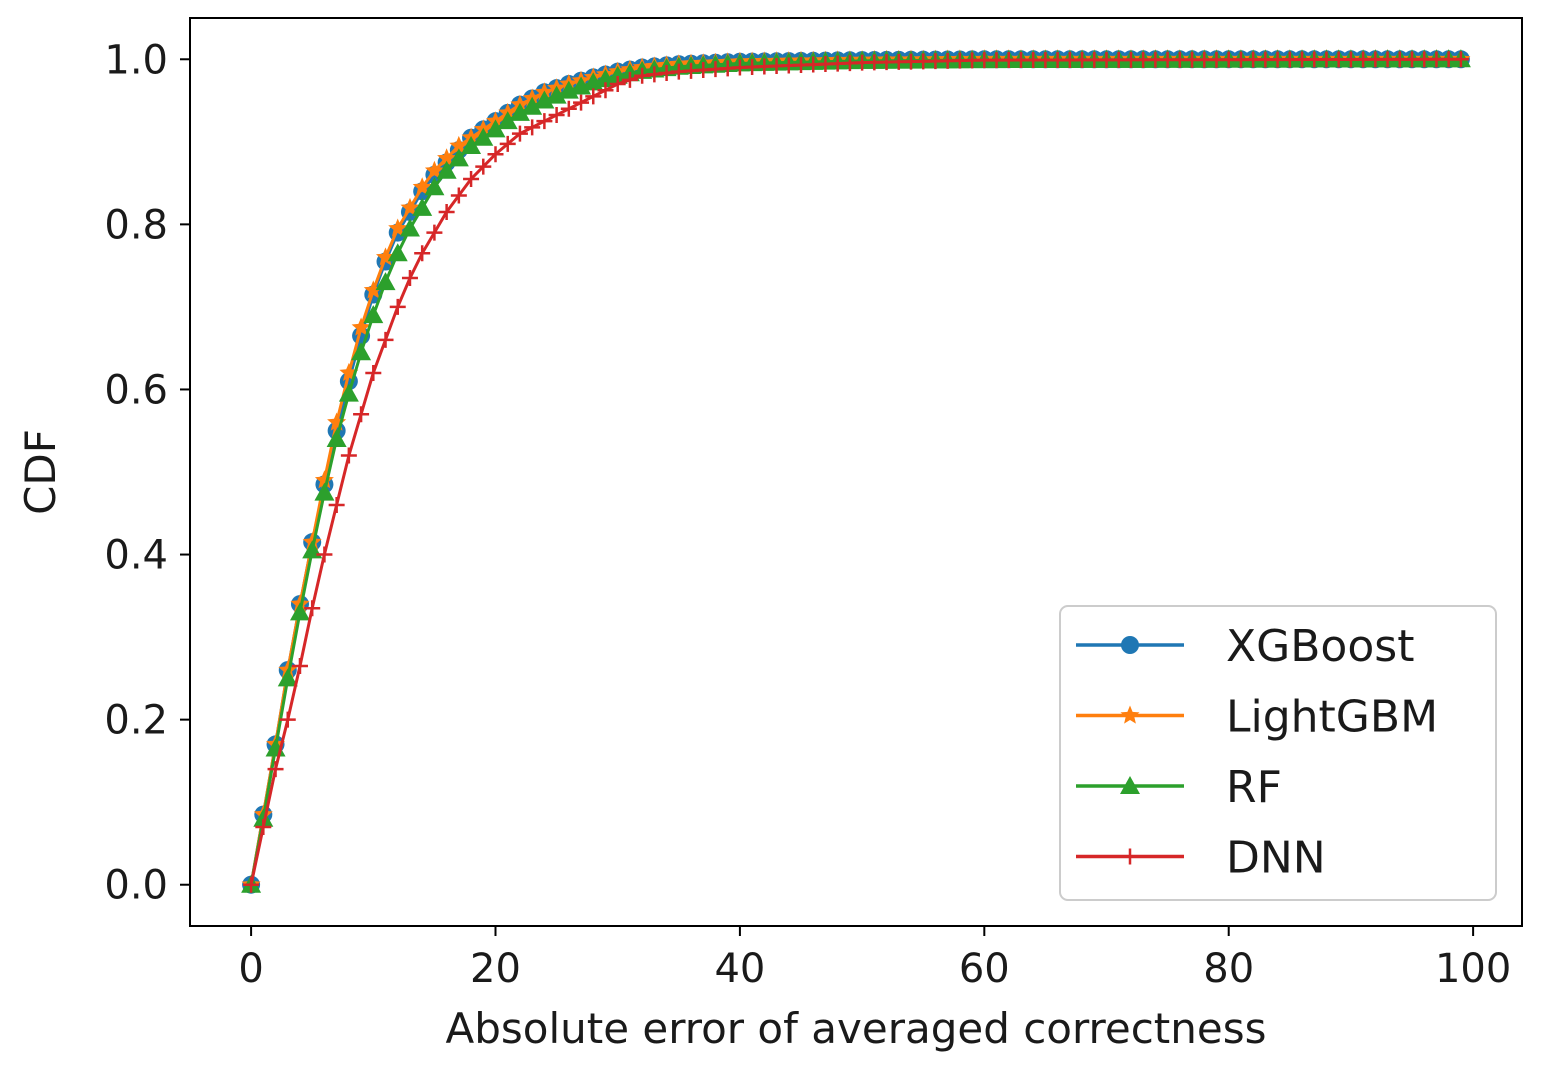 The height and width of the screenshot is (1075, 1542). What do you see at coordinates (147, 473) in the screenshot?
I see `y-axis: 0.0 0.2 0.4 0.6 0.8 1.0` at bounding box center [147, 473].